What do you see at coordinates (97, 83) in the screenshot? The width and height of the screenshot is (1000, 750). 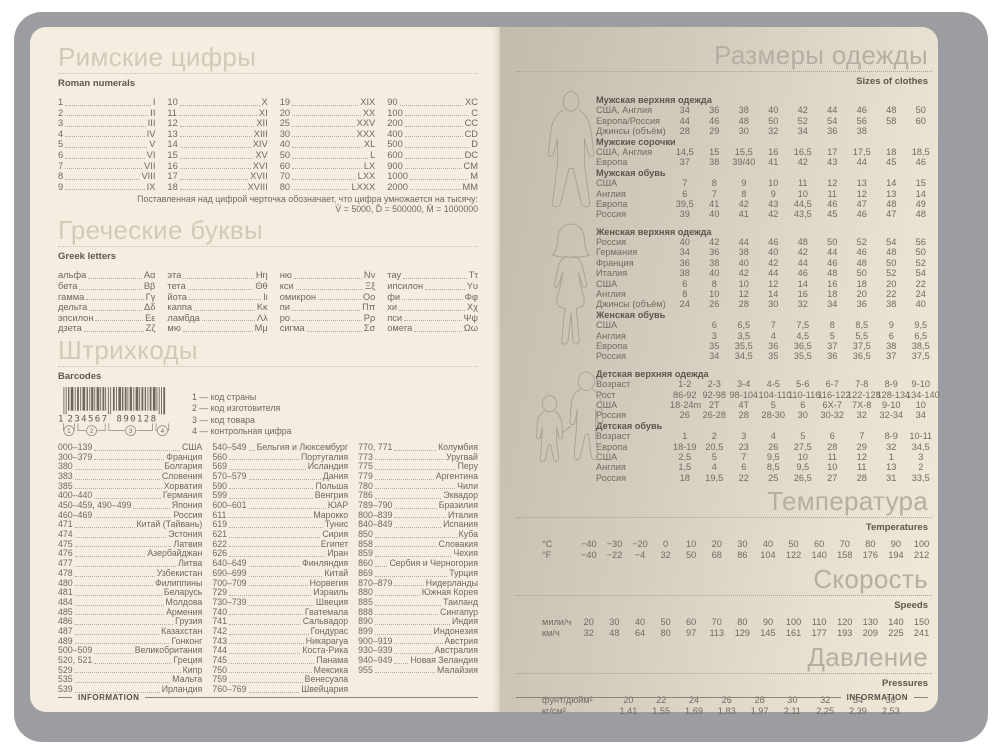 I see `roman-section-subtitle: Roman numerals` at bounding box center [97, 83].